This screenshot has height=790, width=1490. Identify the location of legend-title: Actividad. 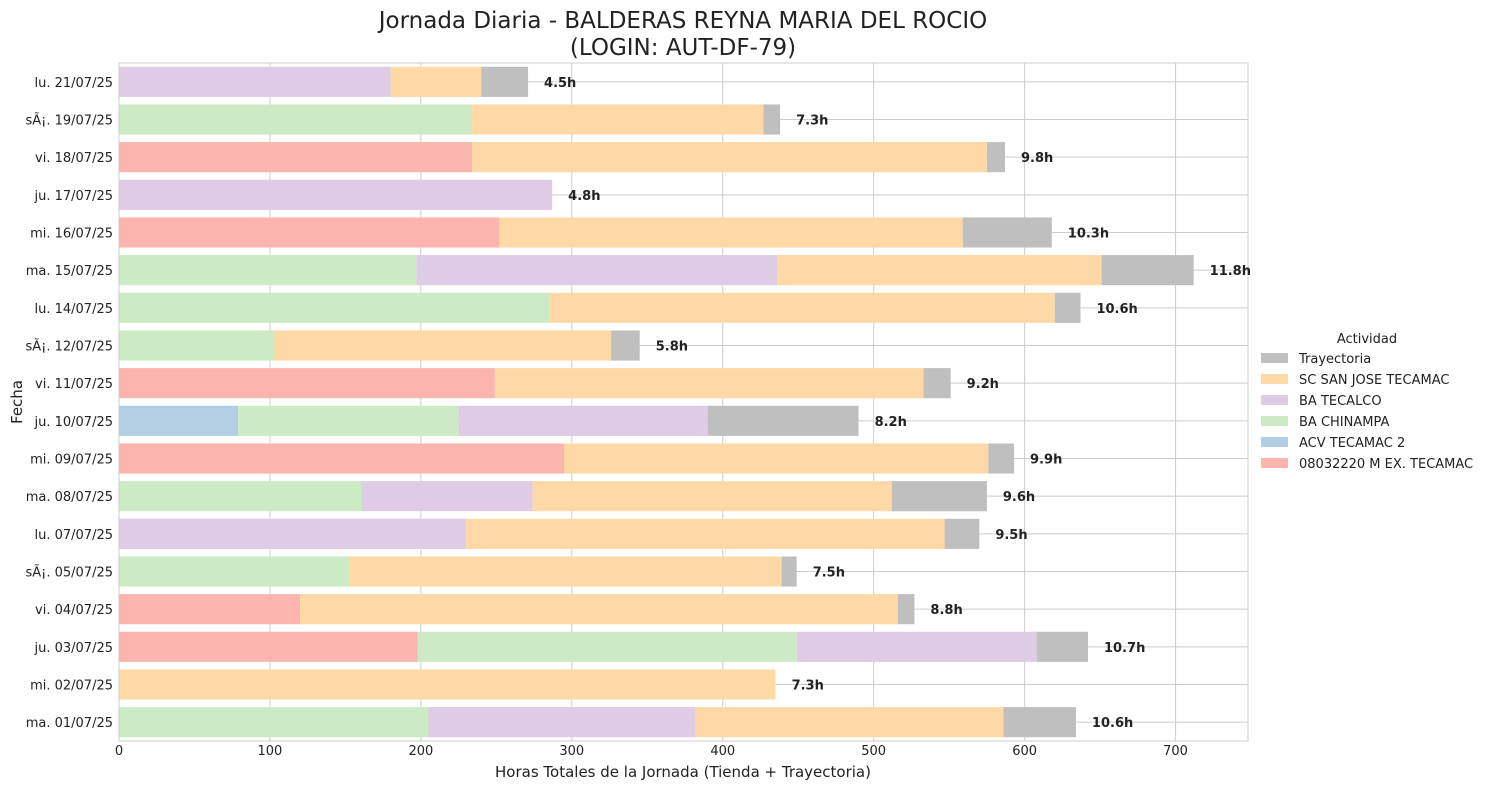
(1367, 339).